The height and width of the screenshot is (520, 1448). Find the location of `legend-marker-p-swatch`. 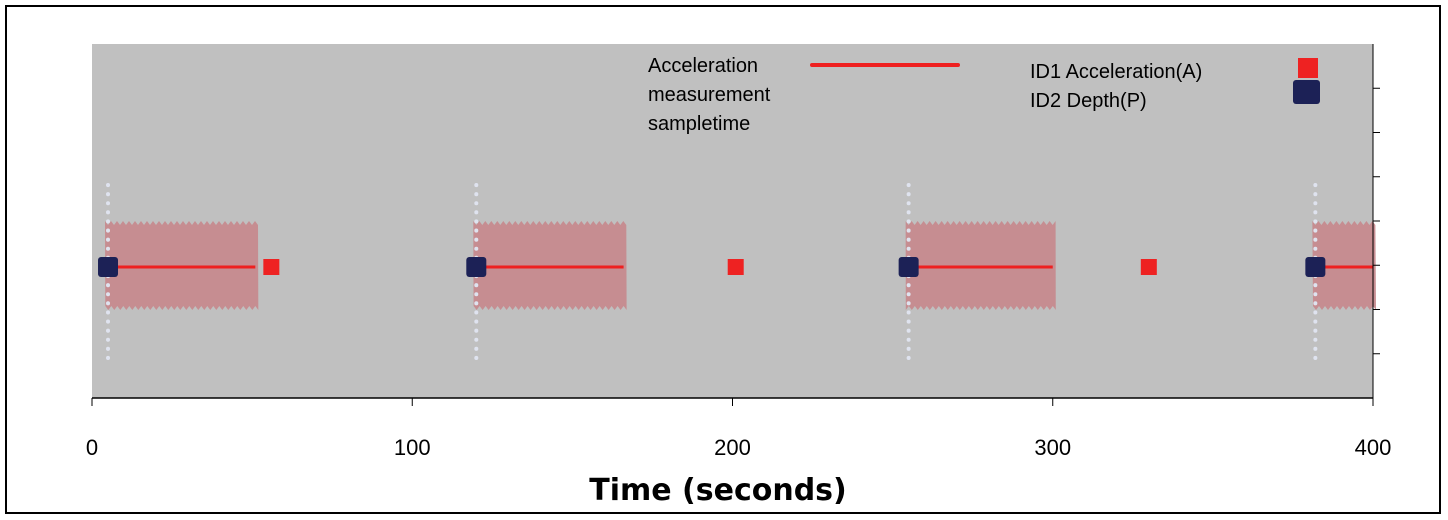

legend-marker-p-swatch is located at coordinates (1306, 92).